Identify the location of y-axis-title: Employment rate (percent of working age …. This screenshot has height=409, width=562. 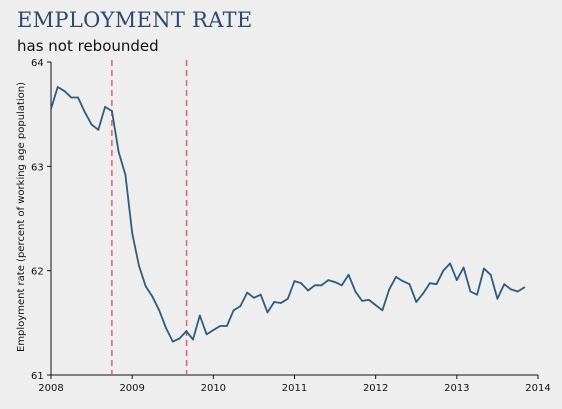
(21, 217).